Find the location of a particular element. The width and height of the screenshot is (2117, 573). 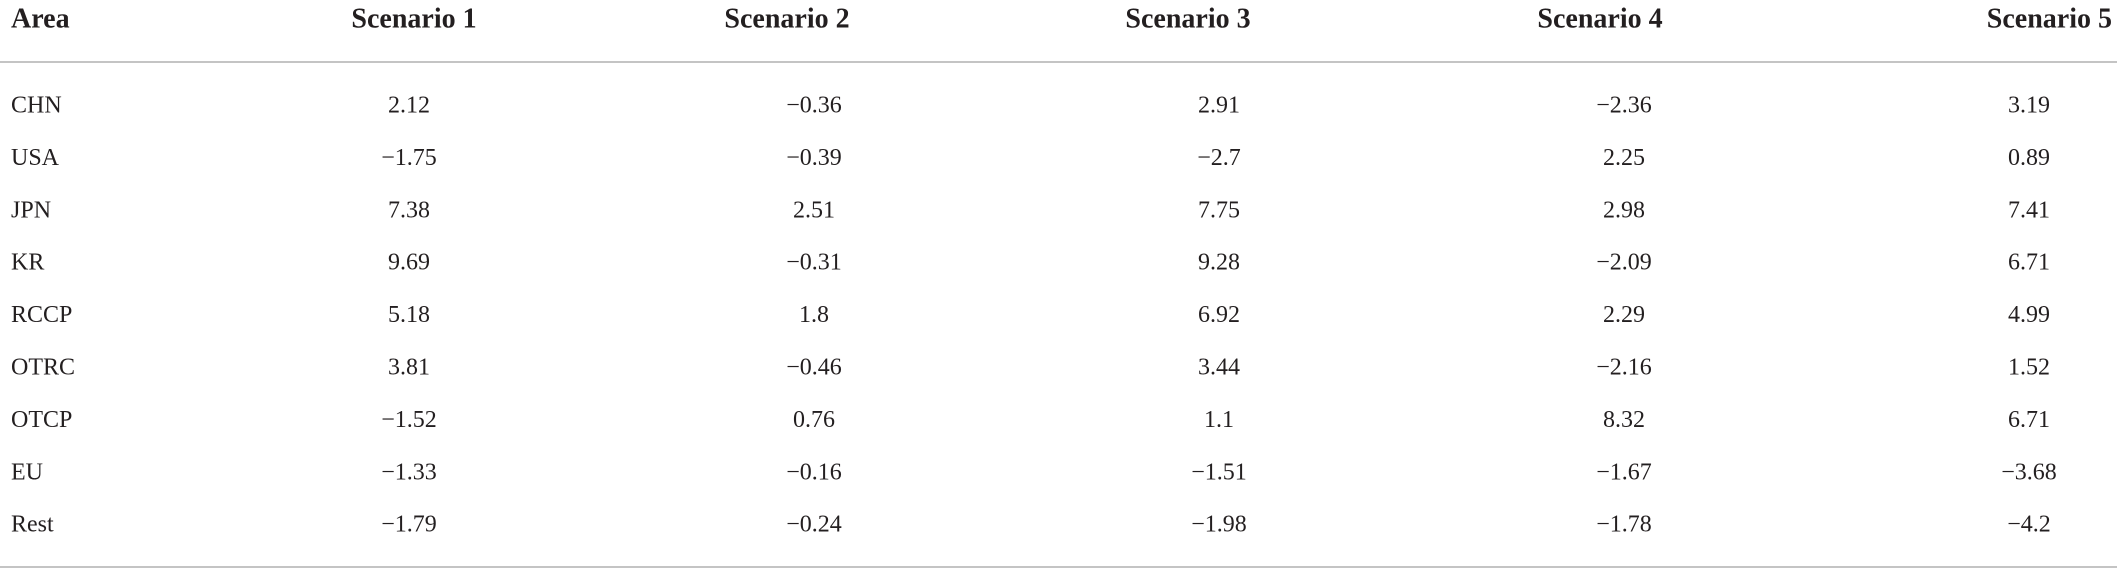

cell: −0.36 is located at coordinates (814, 106).